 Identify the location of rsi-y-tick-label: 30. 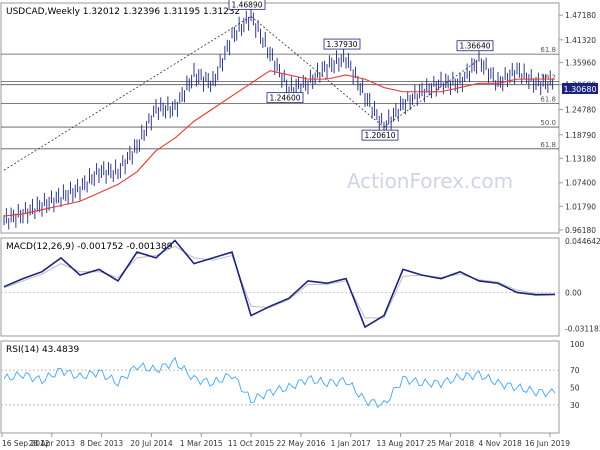
(575, 405).